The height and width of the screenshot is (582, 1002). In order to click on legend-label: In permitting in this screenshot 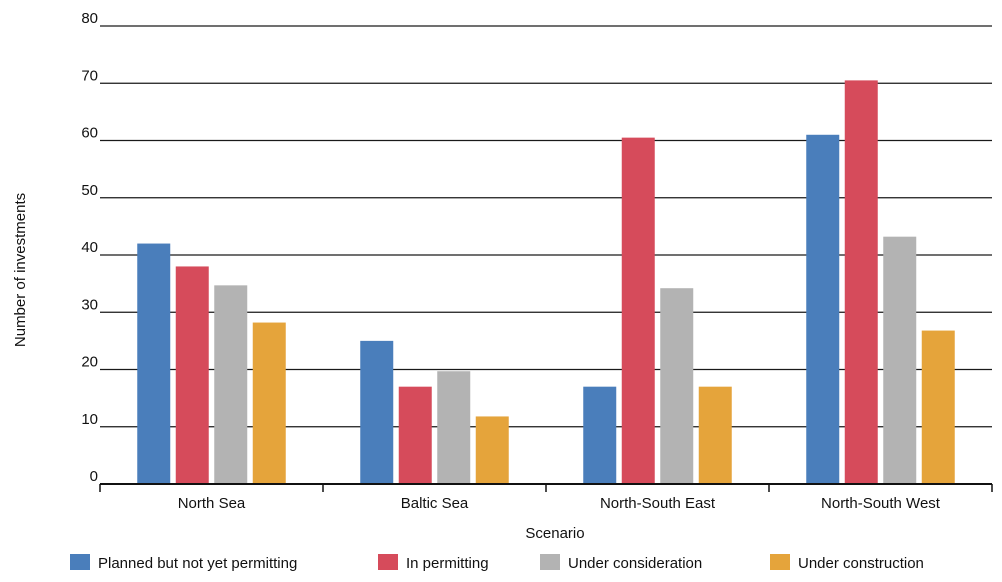, I will do `click(447, 563)`.